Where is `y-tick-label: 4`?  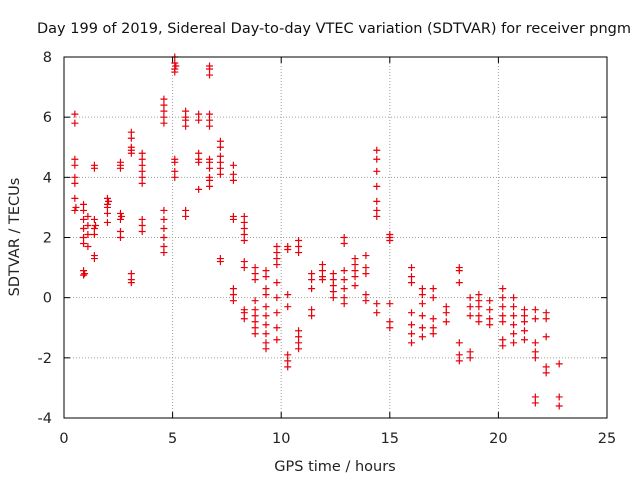
y-tick-label: 4 is located at coordinates (47, 178).